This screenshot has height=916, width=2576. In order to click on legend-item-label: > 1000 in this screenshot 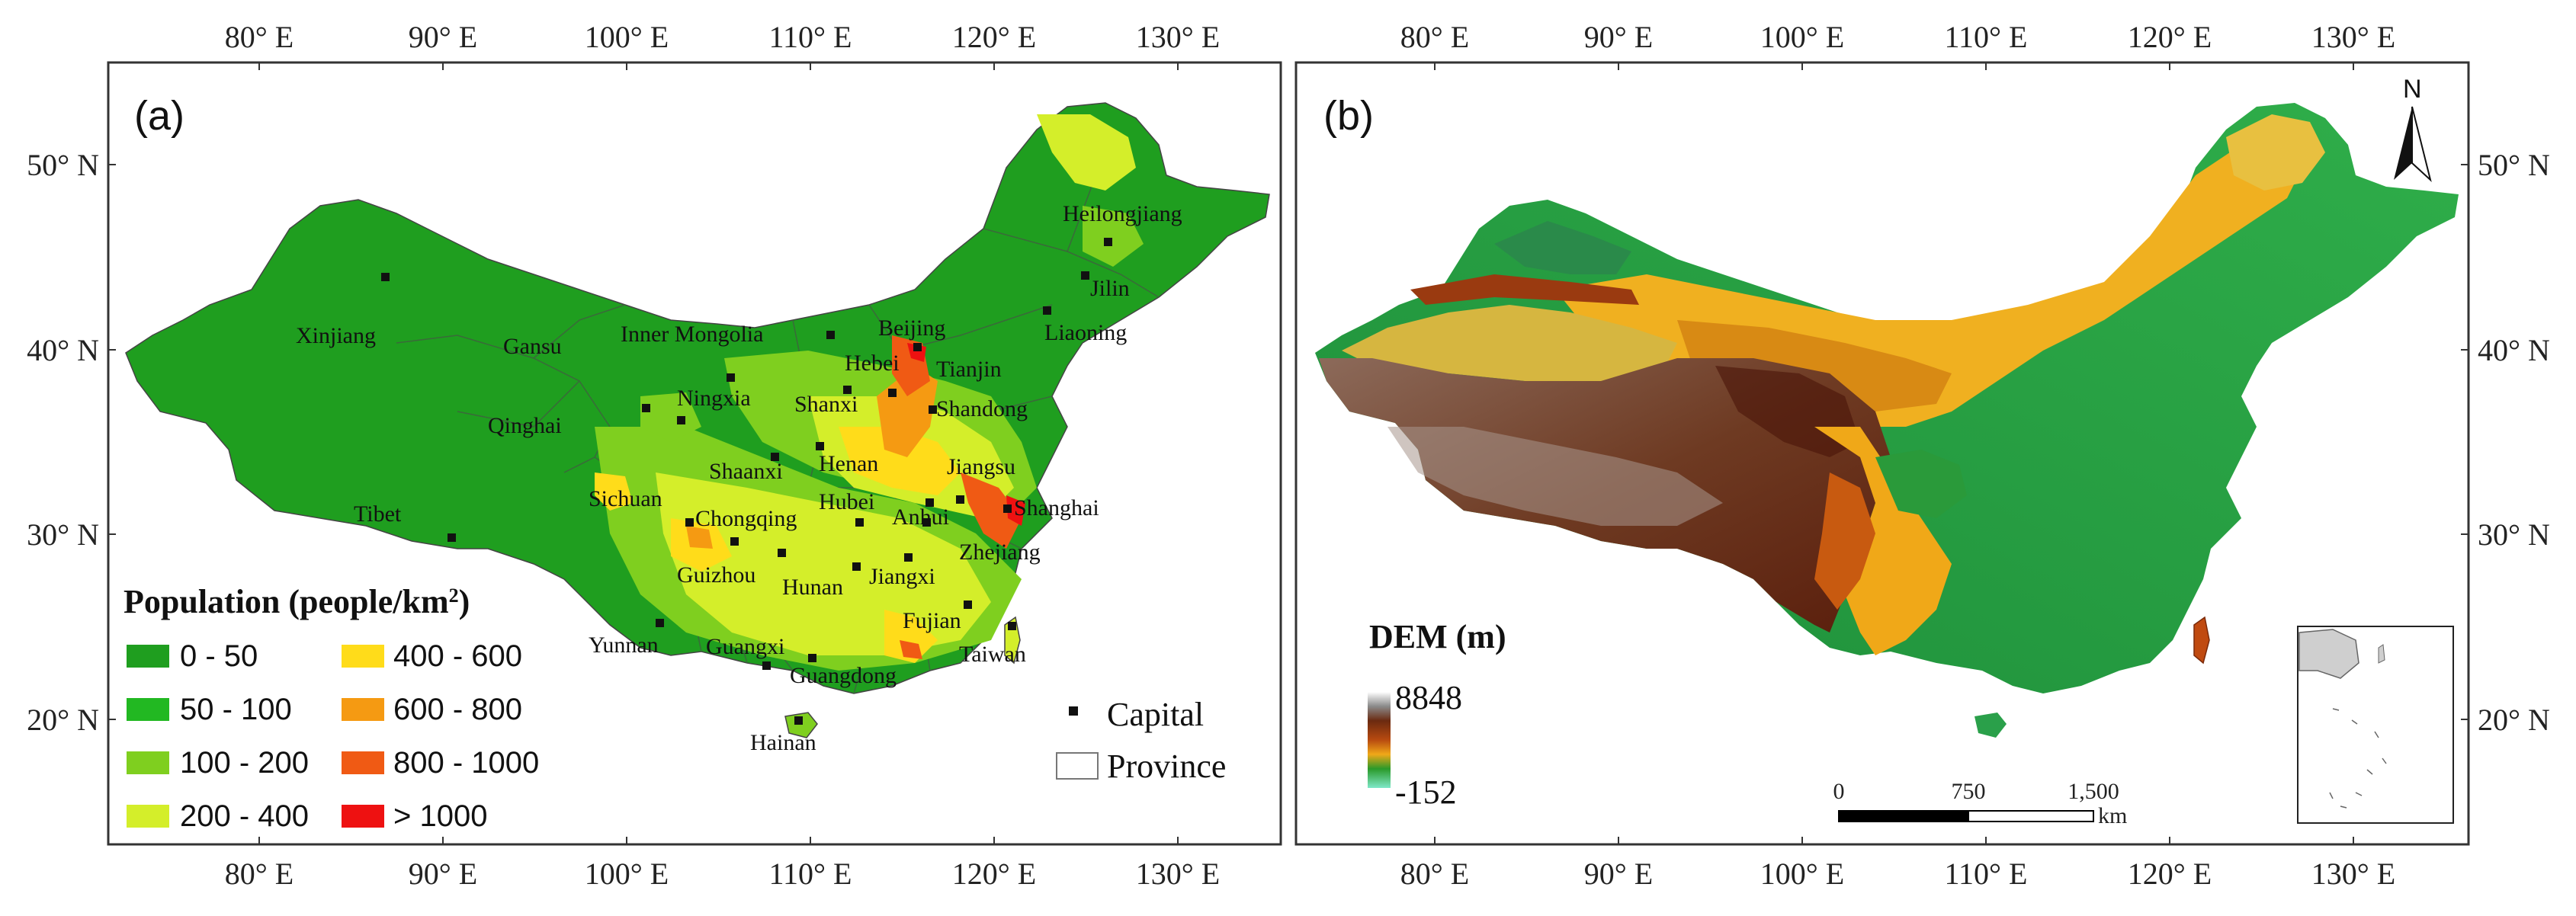, I will do `click(440, 816)`.